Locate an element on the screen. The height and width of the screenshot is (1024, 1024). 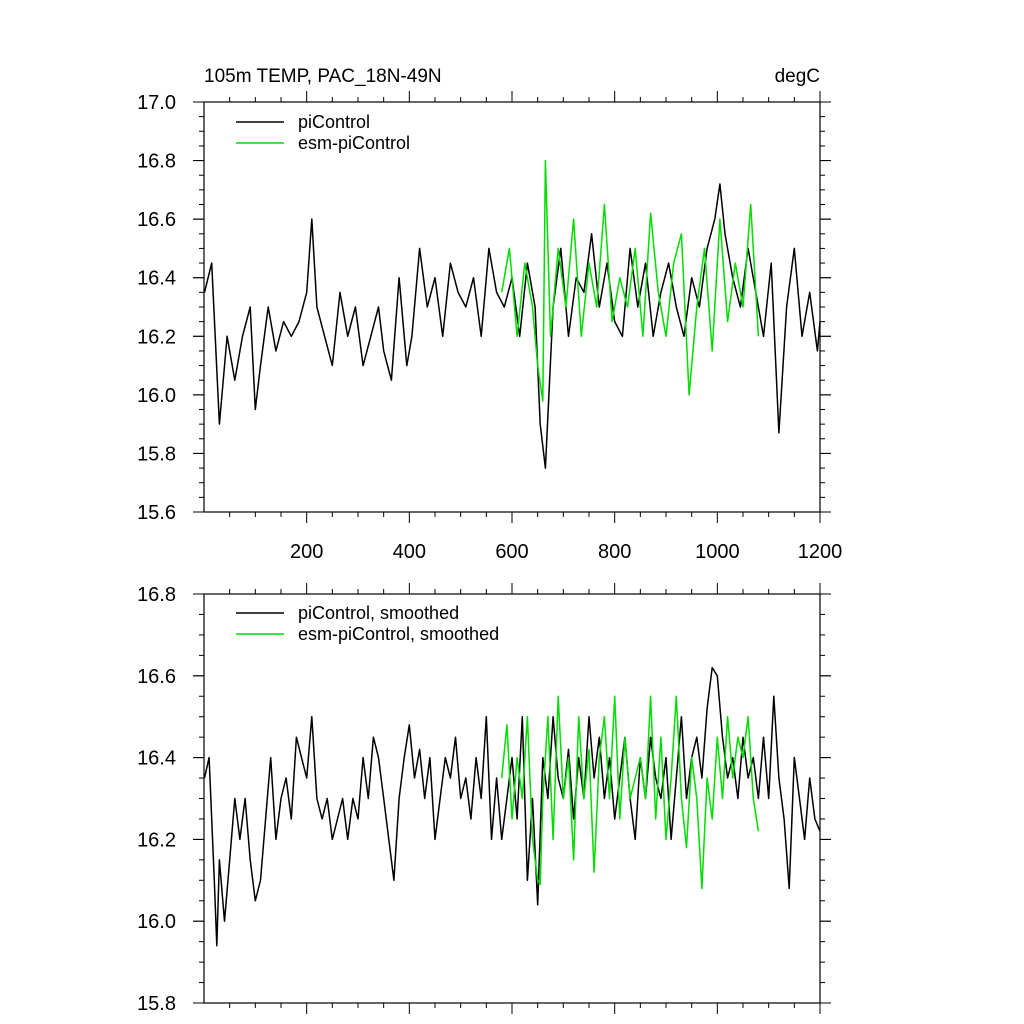
x-tick-label: 600 is located at coordinates (511, 552).